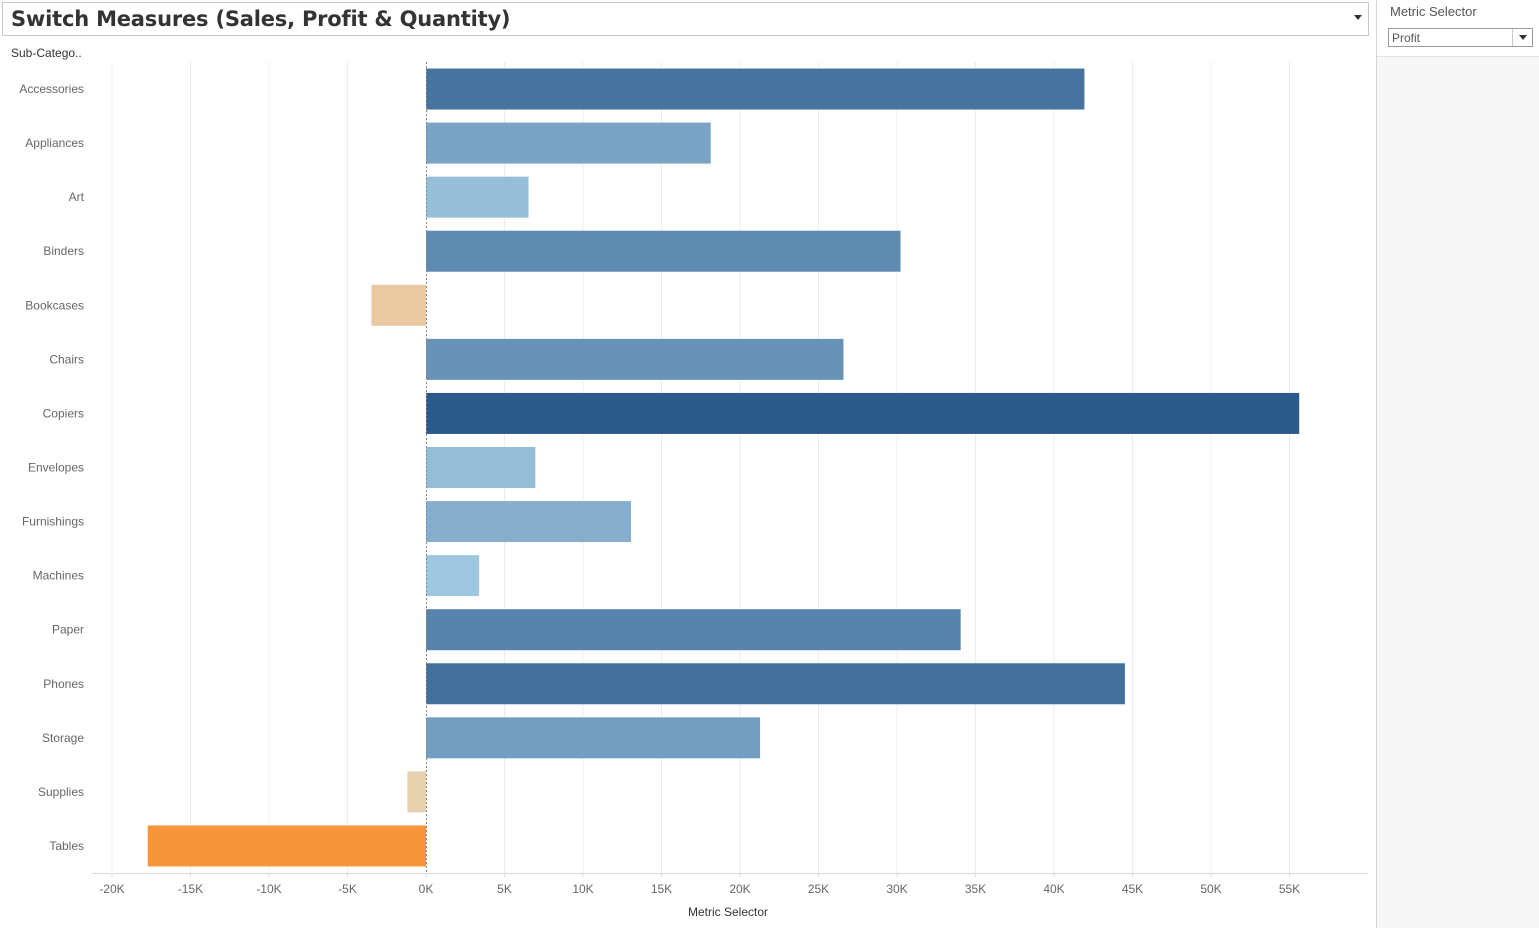 The width and height of the screenshot is (1539, 928). Describe the element at coordinates (1053, 889) in the screenshot. I see `x-tick-label: 40K` at that location.